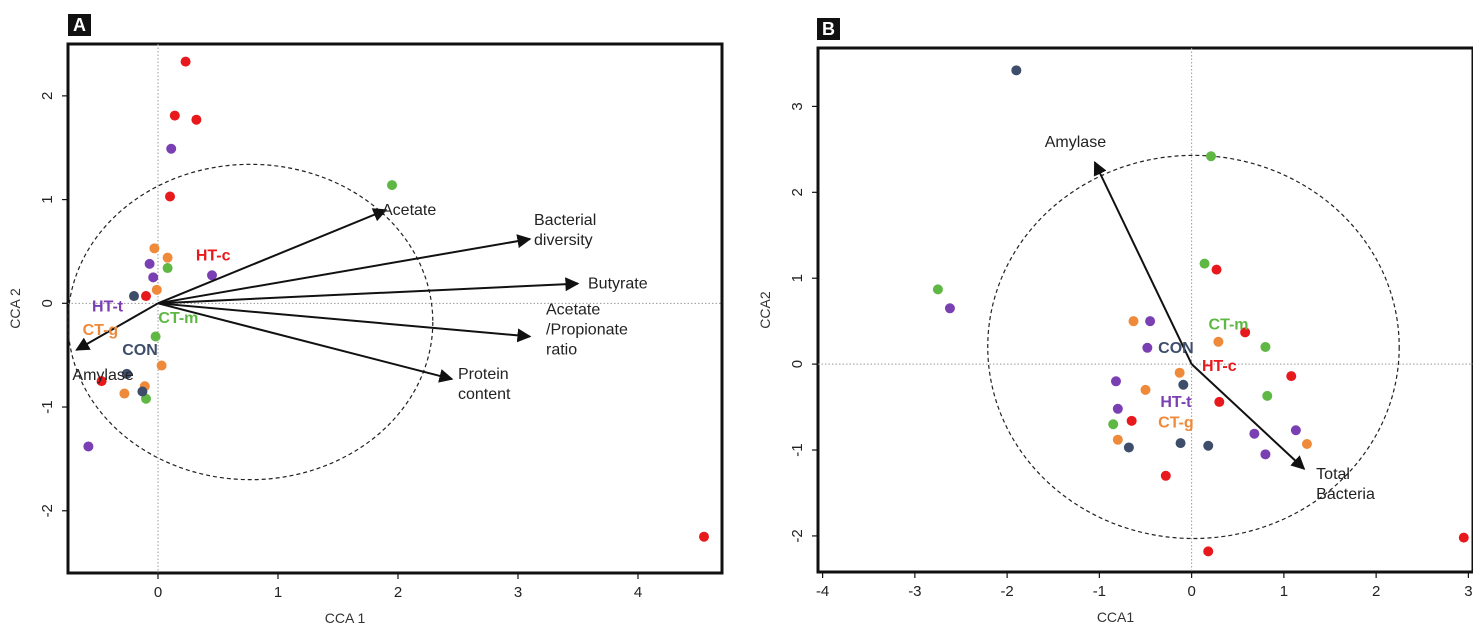  I want to click on vector-label-bacterial-diversity: Bacterial diversity, so click(565, 230).